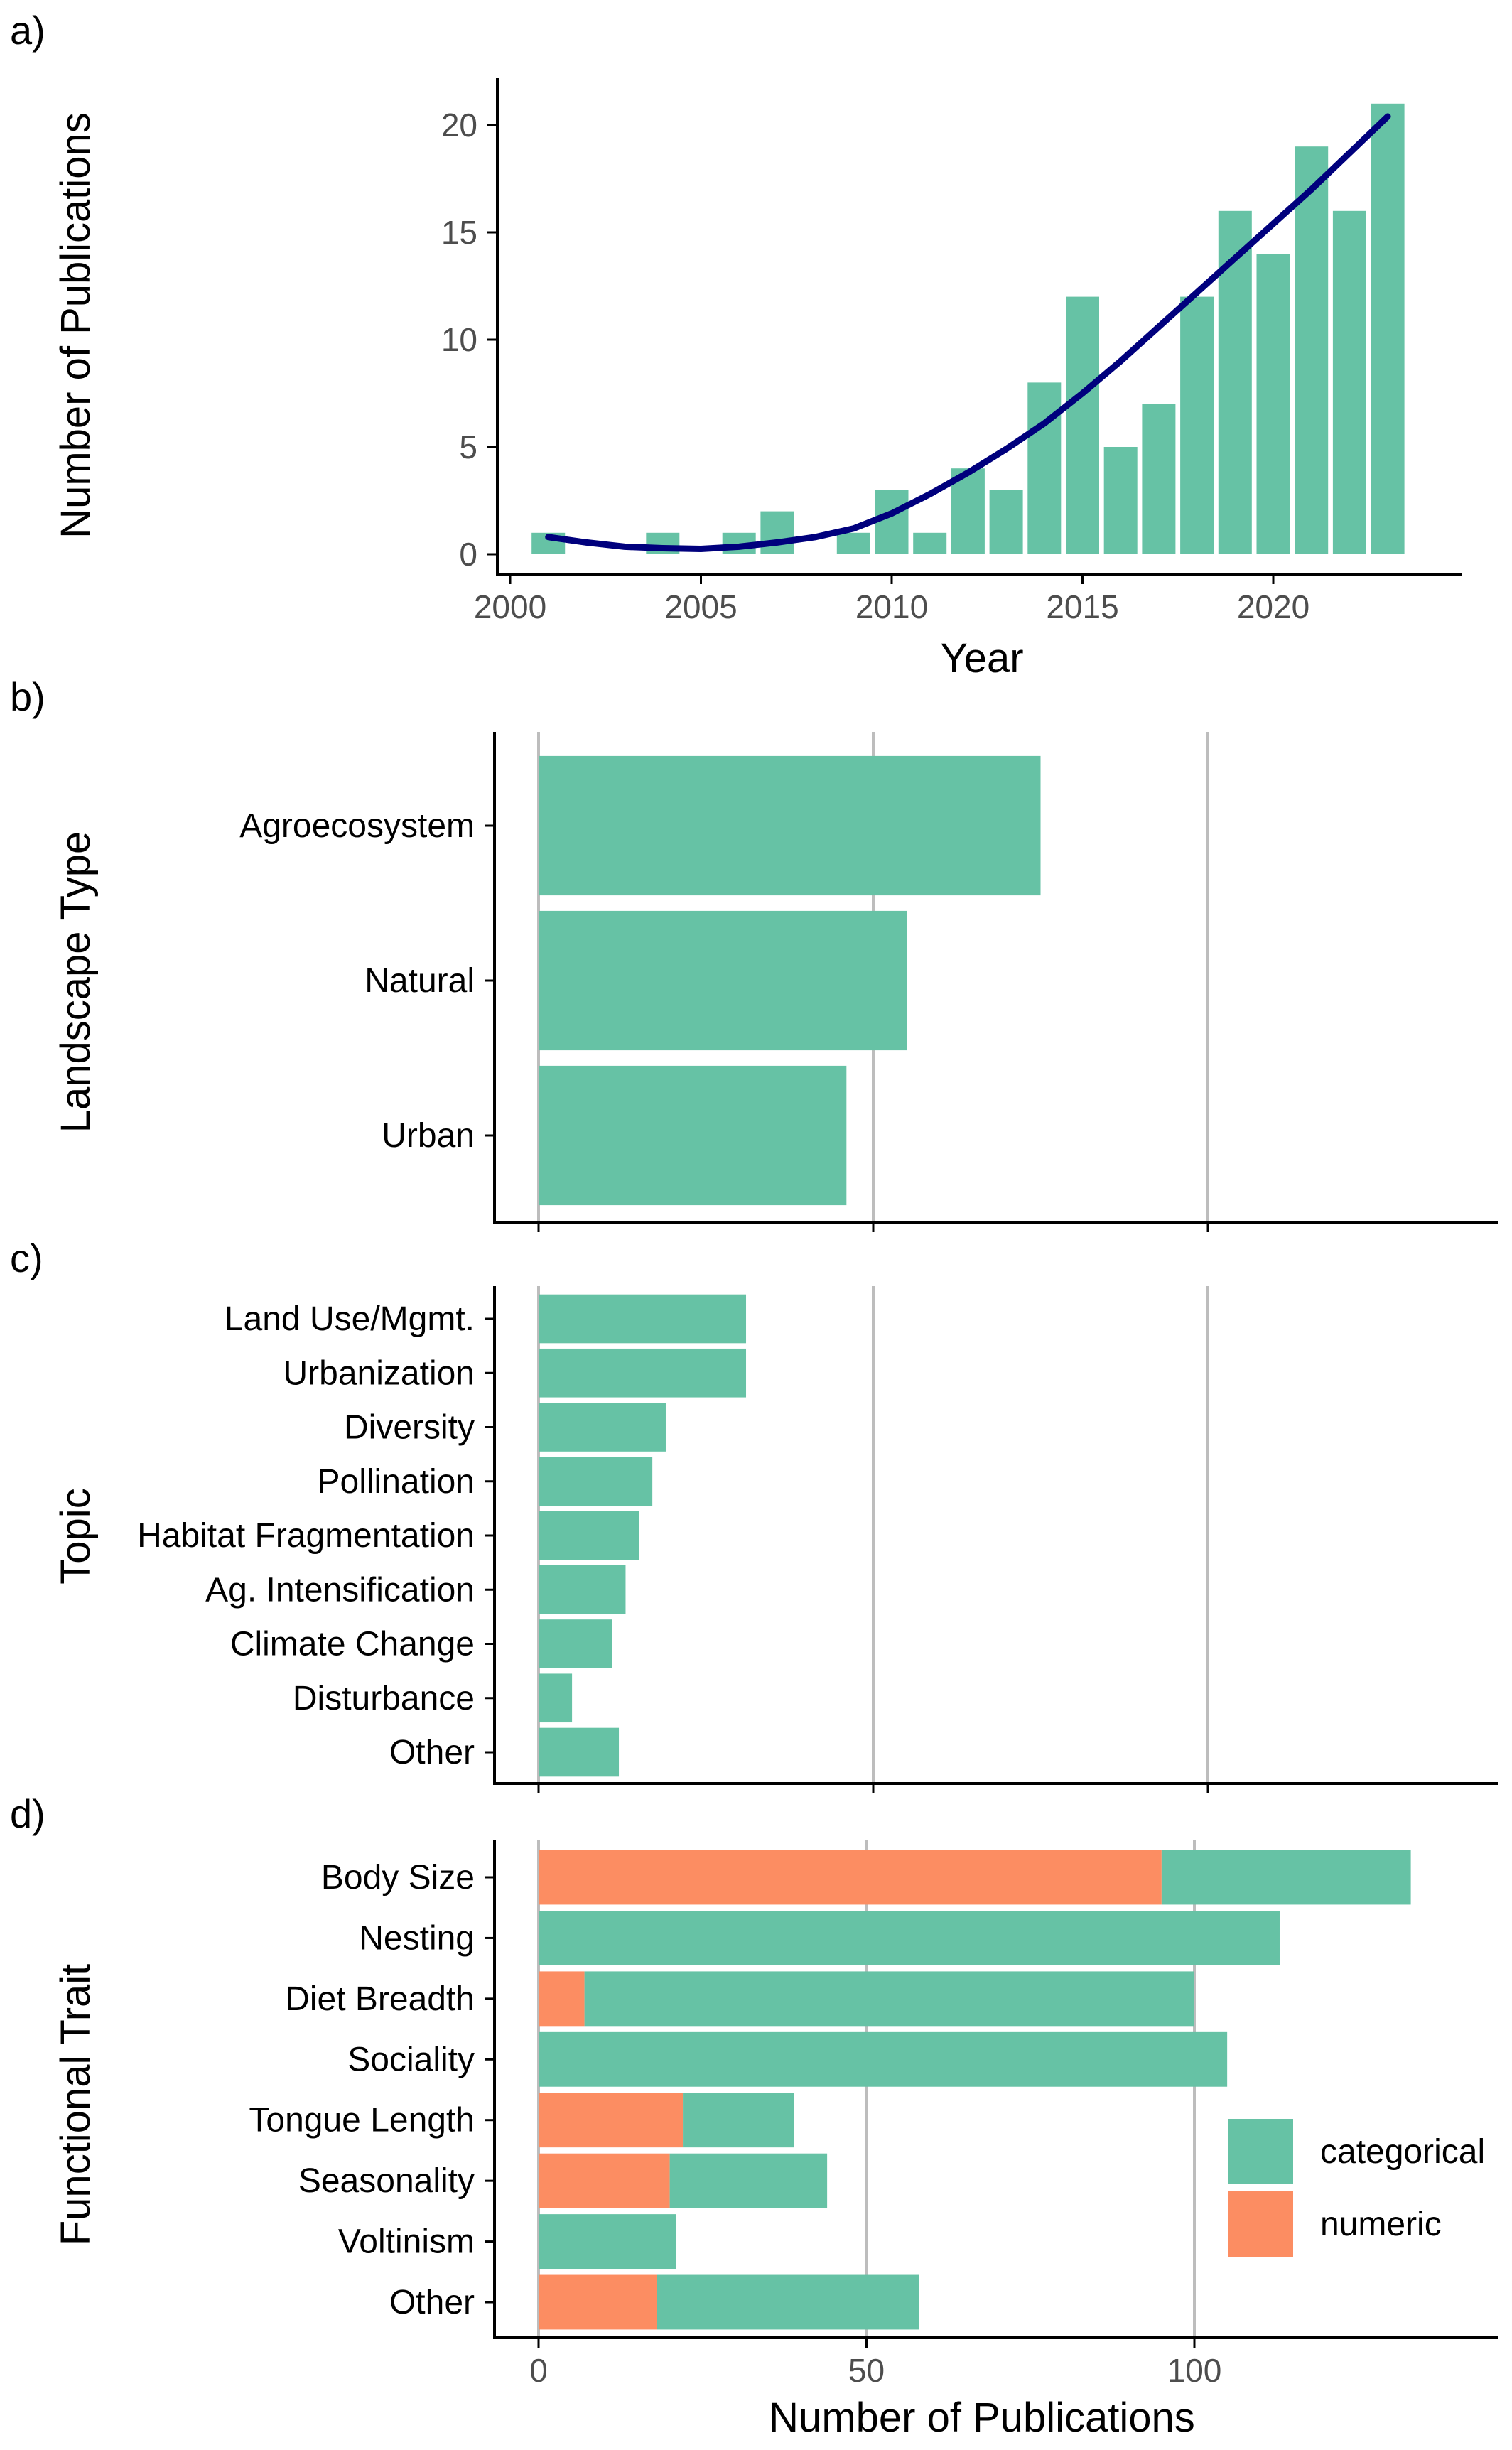  What do you see at coordinates (350, 1319) in the screenshot?
I see `category-label-land-use-mgmt: Land Use/Mgmt.` at bounding box center [350, 1319].